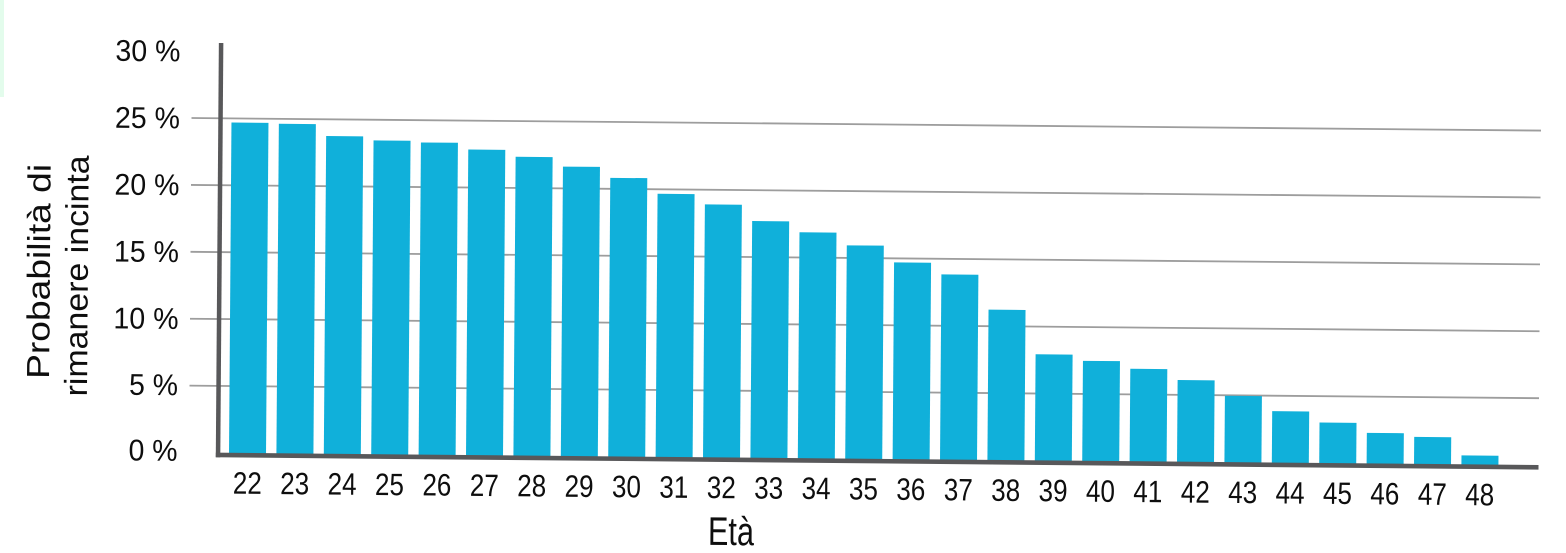  Describe the element at coordinates (1005, 490) in the screenshot. I see `svg-text: 38` at that location.